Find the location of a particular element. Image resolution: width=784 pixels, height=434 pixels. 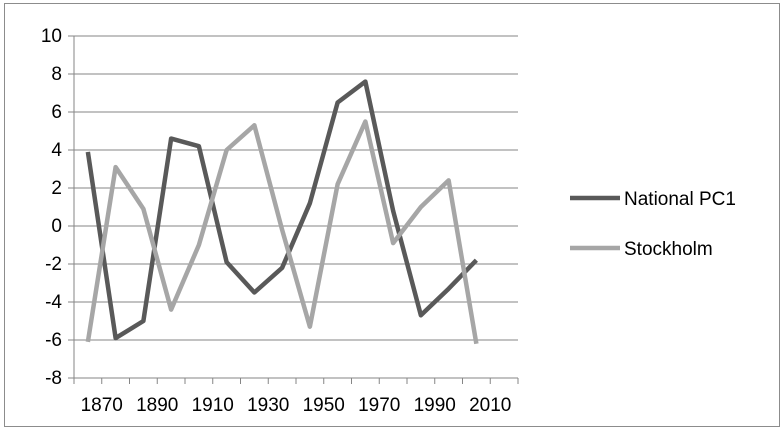

y-tick-label: -6 is located at coordinates (53, 340).